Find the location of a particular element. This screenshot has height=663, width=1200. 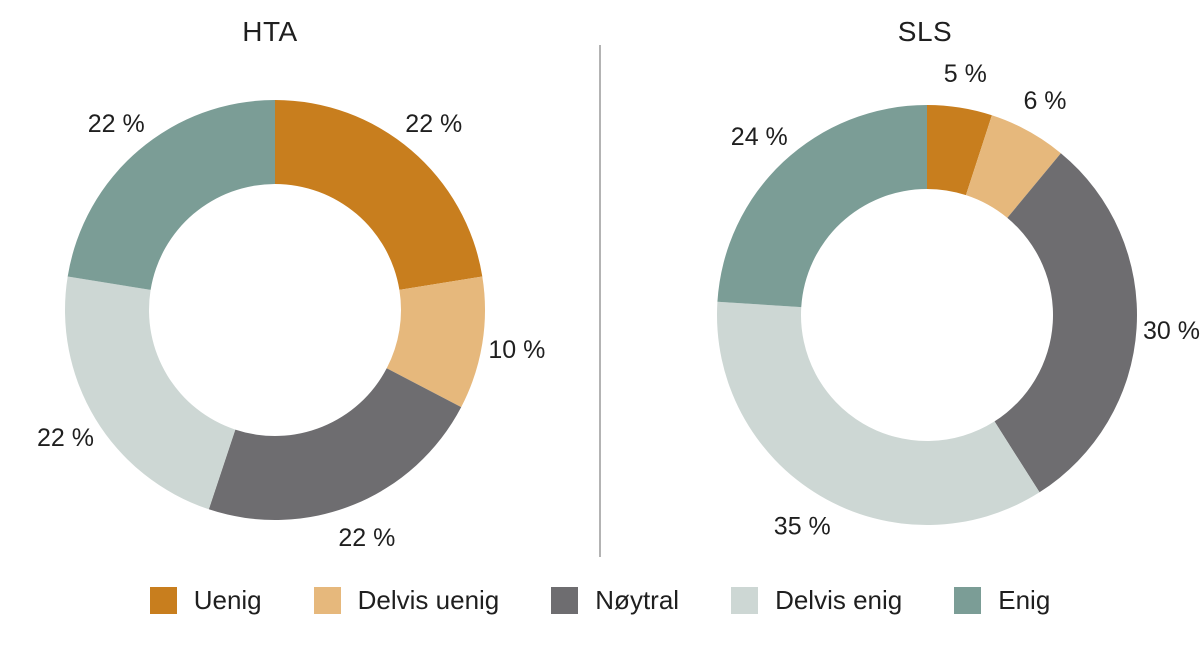

slice-label-delvis-uenig: 6 % is located at coordinates (1044, 101).